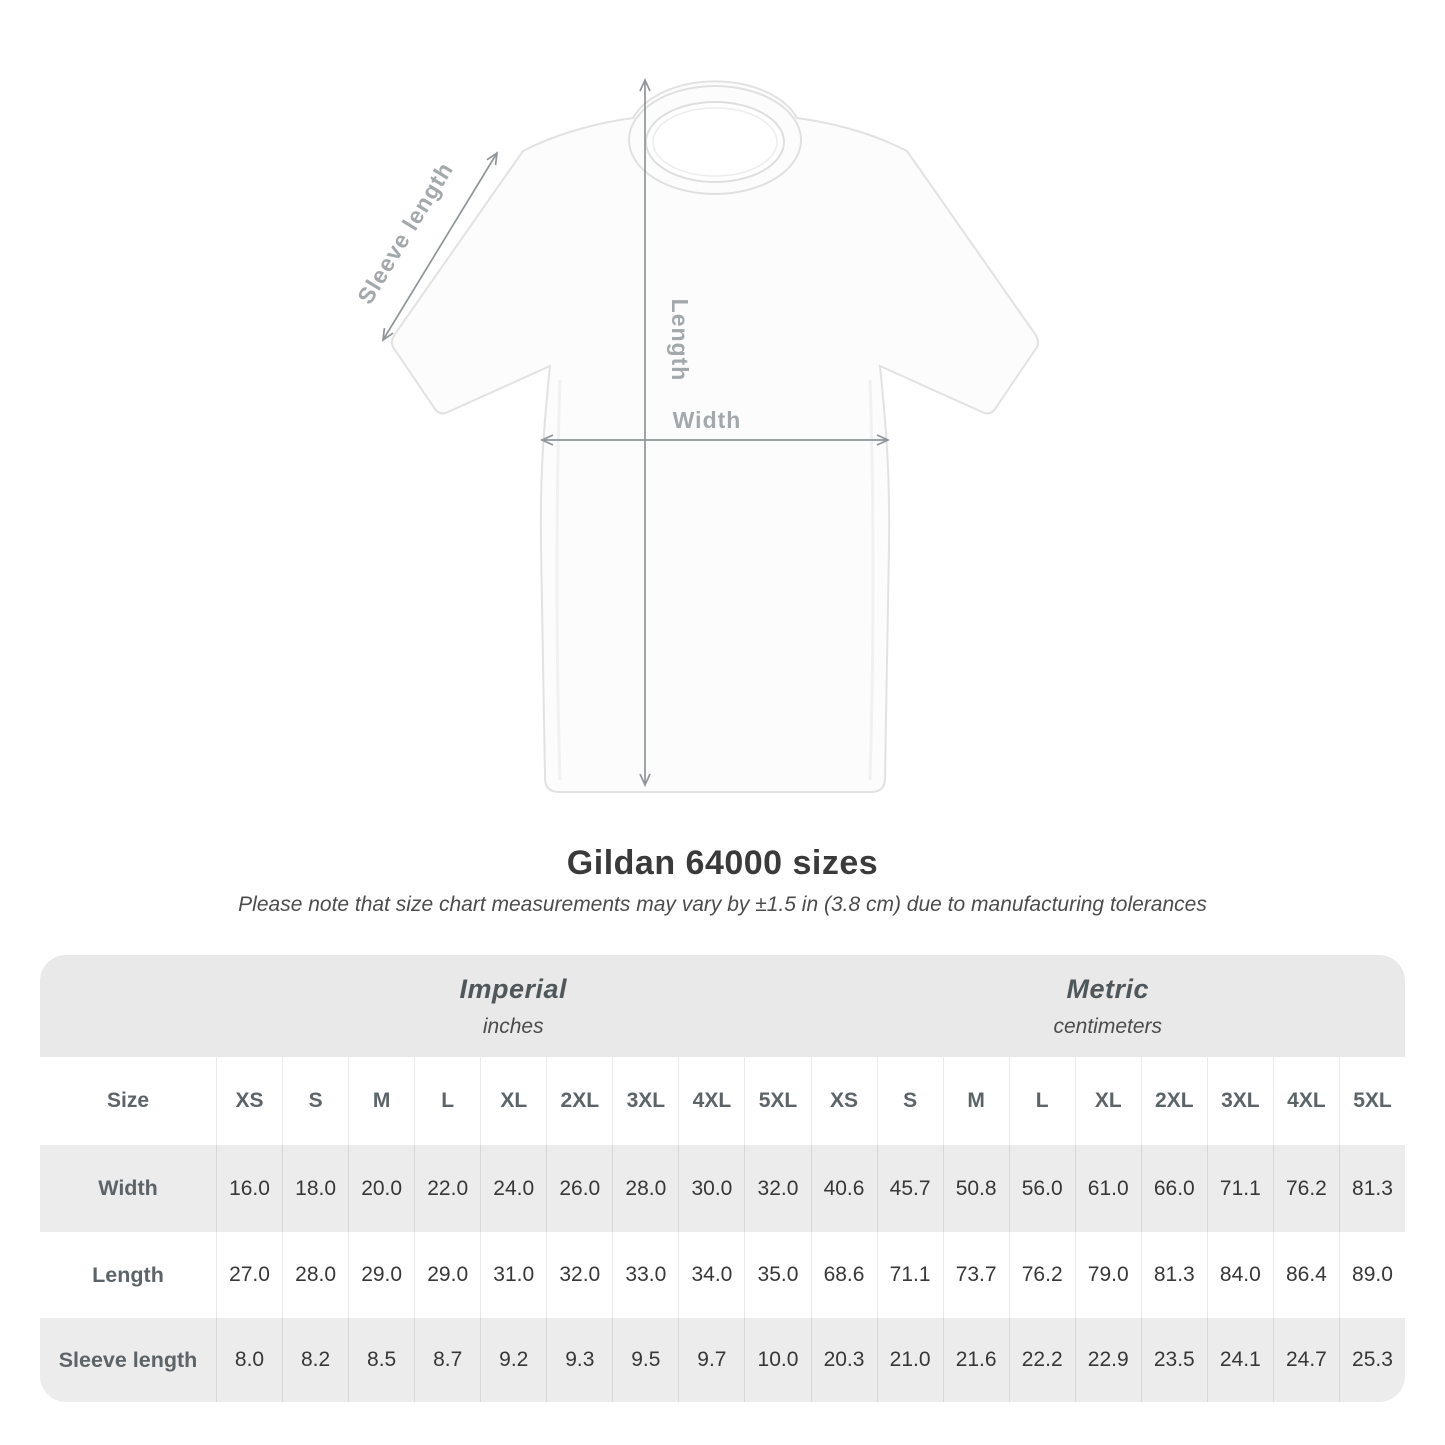 Image resolution: width=1445 pixels, height=1445 pixels. Describe the element at coordinates (128, 1360) in the screenshot. I see `row-label: Sleeve length` at that location.